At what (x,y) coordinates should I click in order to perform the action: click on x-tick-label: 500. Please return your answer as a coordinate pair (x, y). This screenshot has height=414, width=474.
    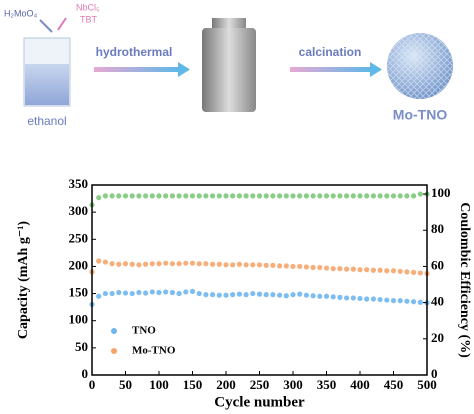
    Looking at the image, I should click on (427, 384).